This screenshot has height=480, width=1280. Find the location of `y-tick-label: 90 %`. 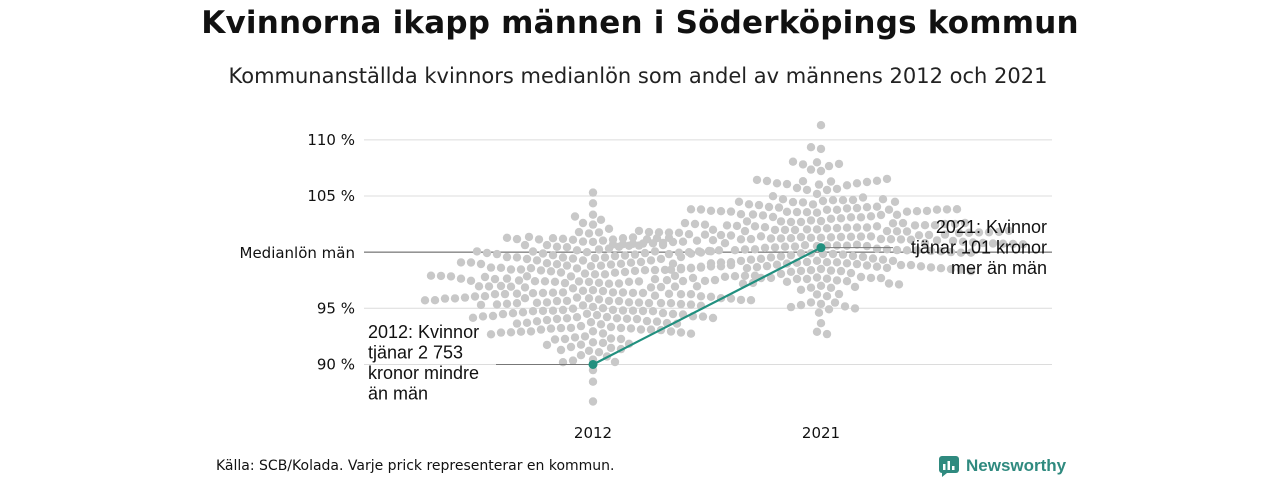

y-tick-label: 90 % is located at coordinates (336, 364).